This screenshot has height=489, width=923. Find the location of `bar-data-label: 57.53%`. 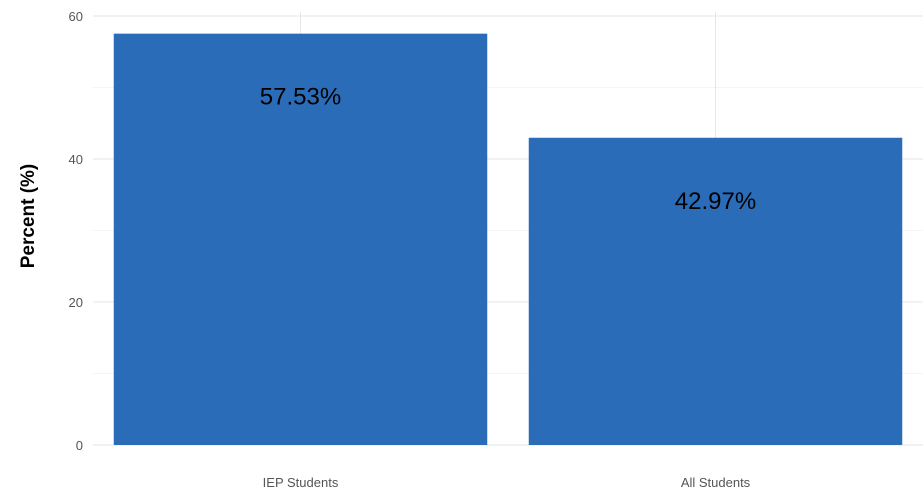

bar-data-label: 57.53% is located at coordinates (300, 97).